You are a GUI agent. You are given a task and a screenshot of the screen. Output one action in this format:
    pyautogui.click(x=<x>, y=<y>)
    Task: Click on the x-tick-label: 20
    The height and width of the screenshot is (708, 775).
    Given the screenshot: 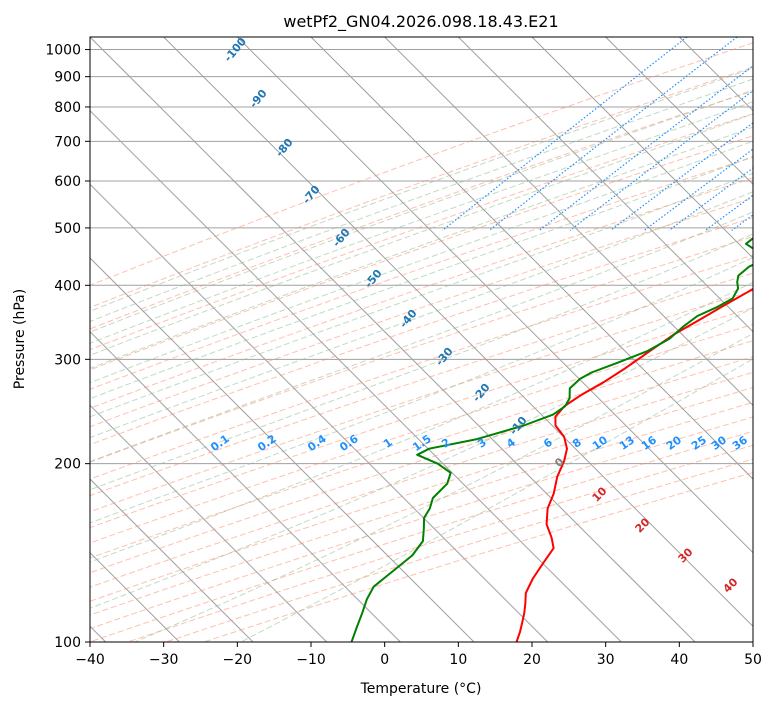 What is the action you would take?
    pyautogui.click(x=532, y=660)
    